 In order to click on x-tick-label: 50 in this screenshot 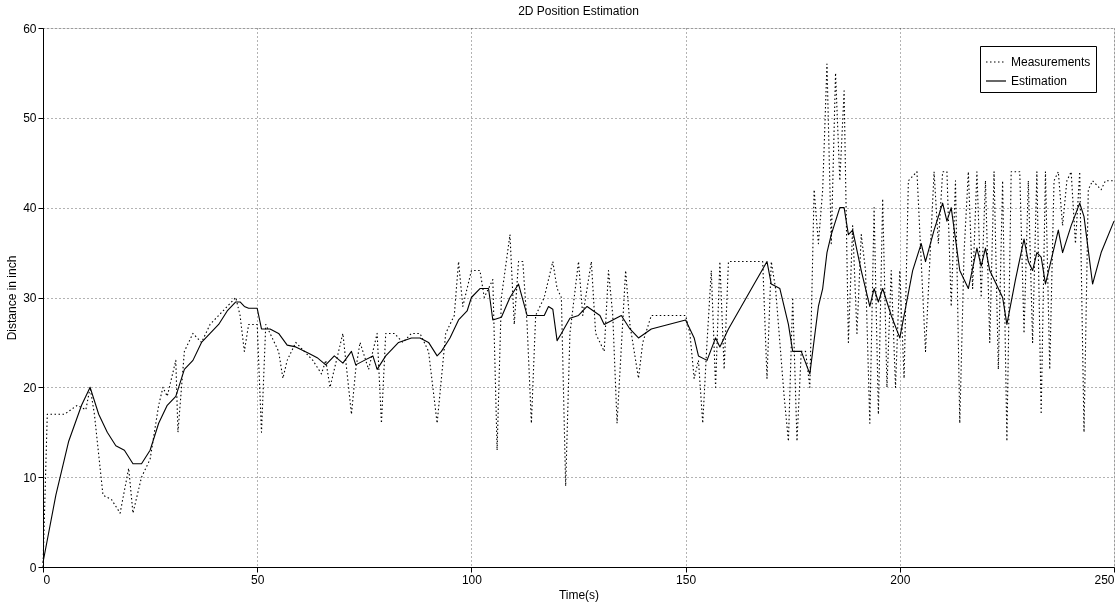, I will do `click(258, 579)`.